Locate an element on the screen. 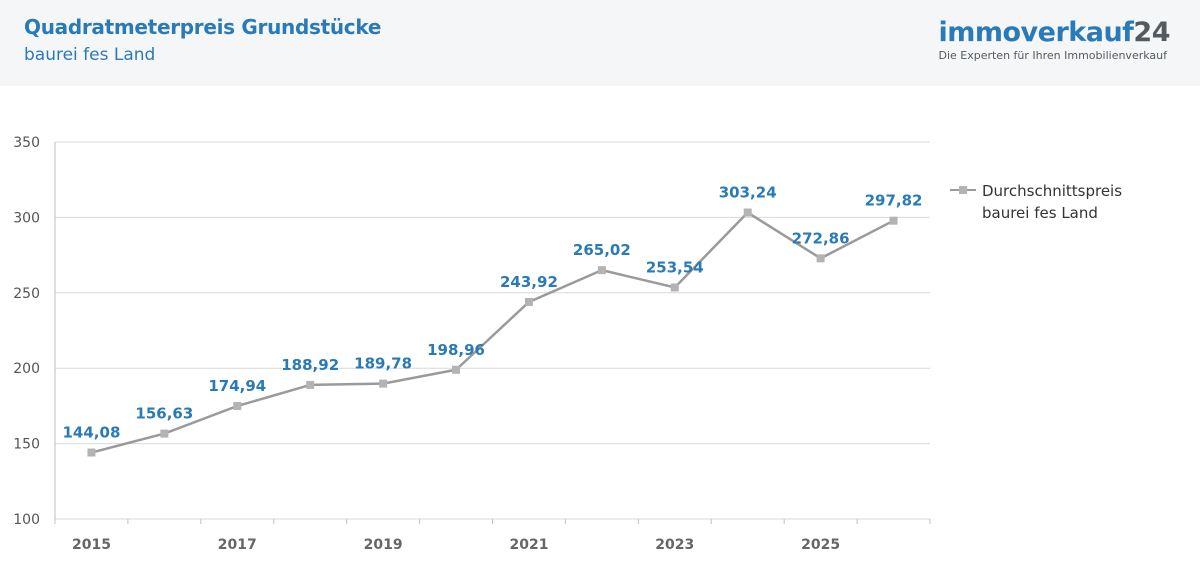 The image size is (1200, 573). brand-number: 24 is located at coordinates (1151, 32).